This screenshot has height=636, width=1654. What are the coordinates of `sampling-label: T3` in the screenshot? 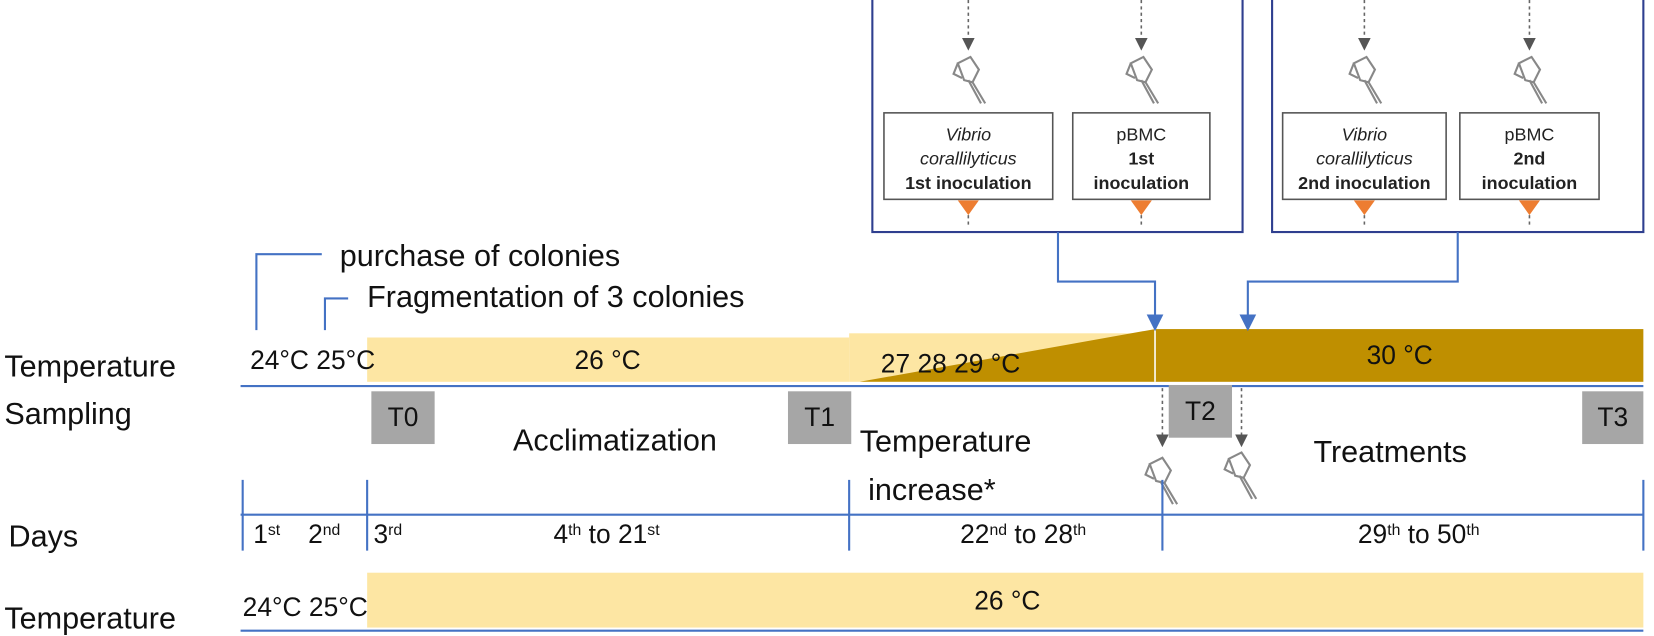 It's located at (1612, 417).